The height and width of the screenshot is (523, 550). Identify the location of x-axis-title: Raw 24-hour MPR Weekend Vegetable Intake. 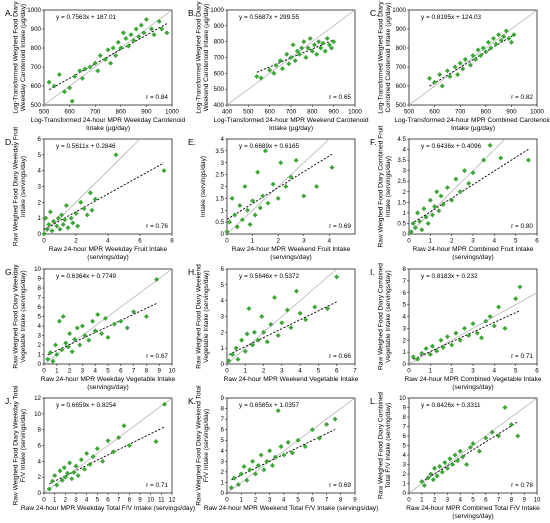
(291, 379).